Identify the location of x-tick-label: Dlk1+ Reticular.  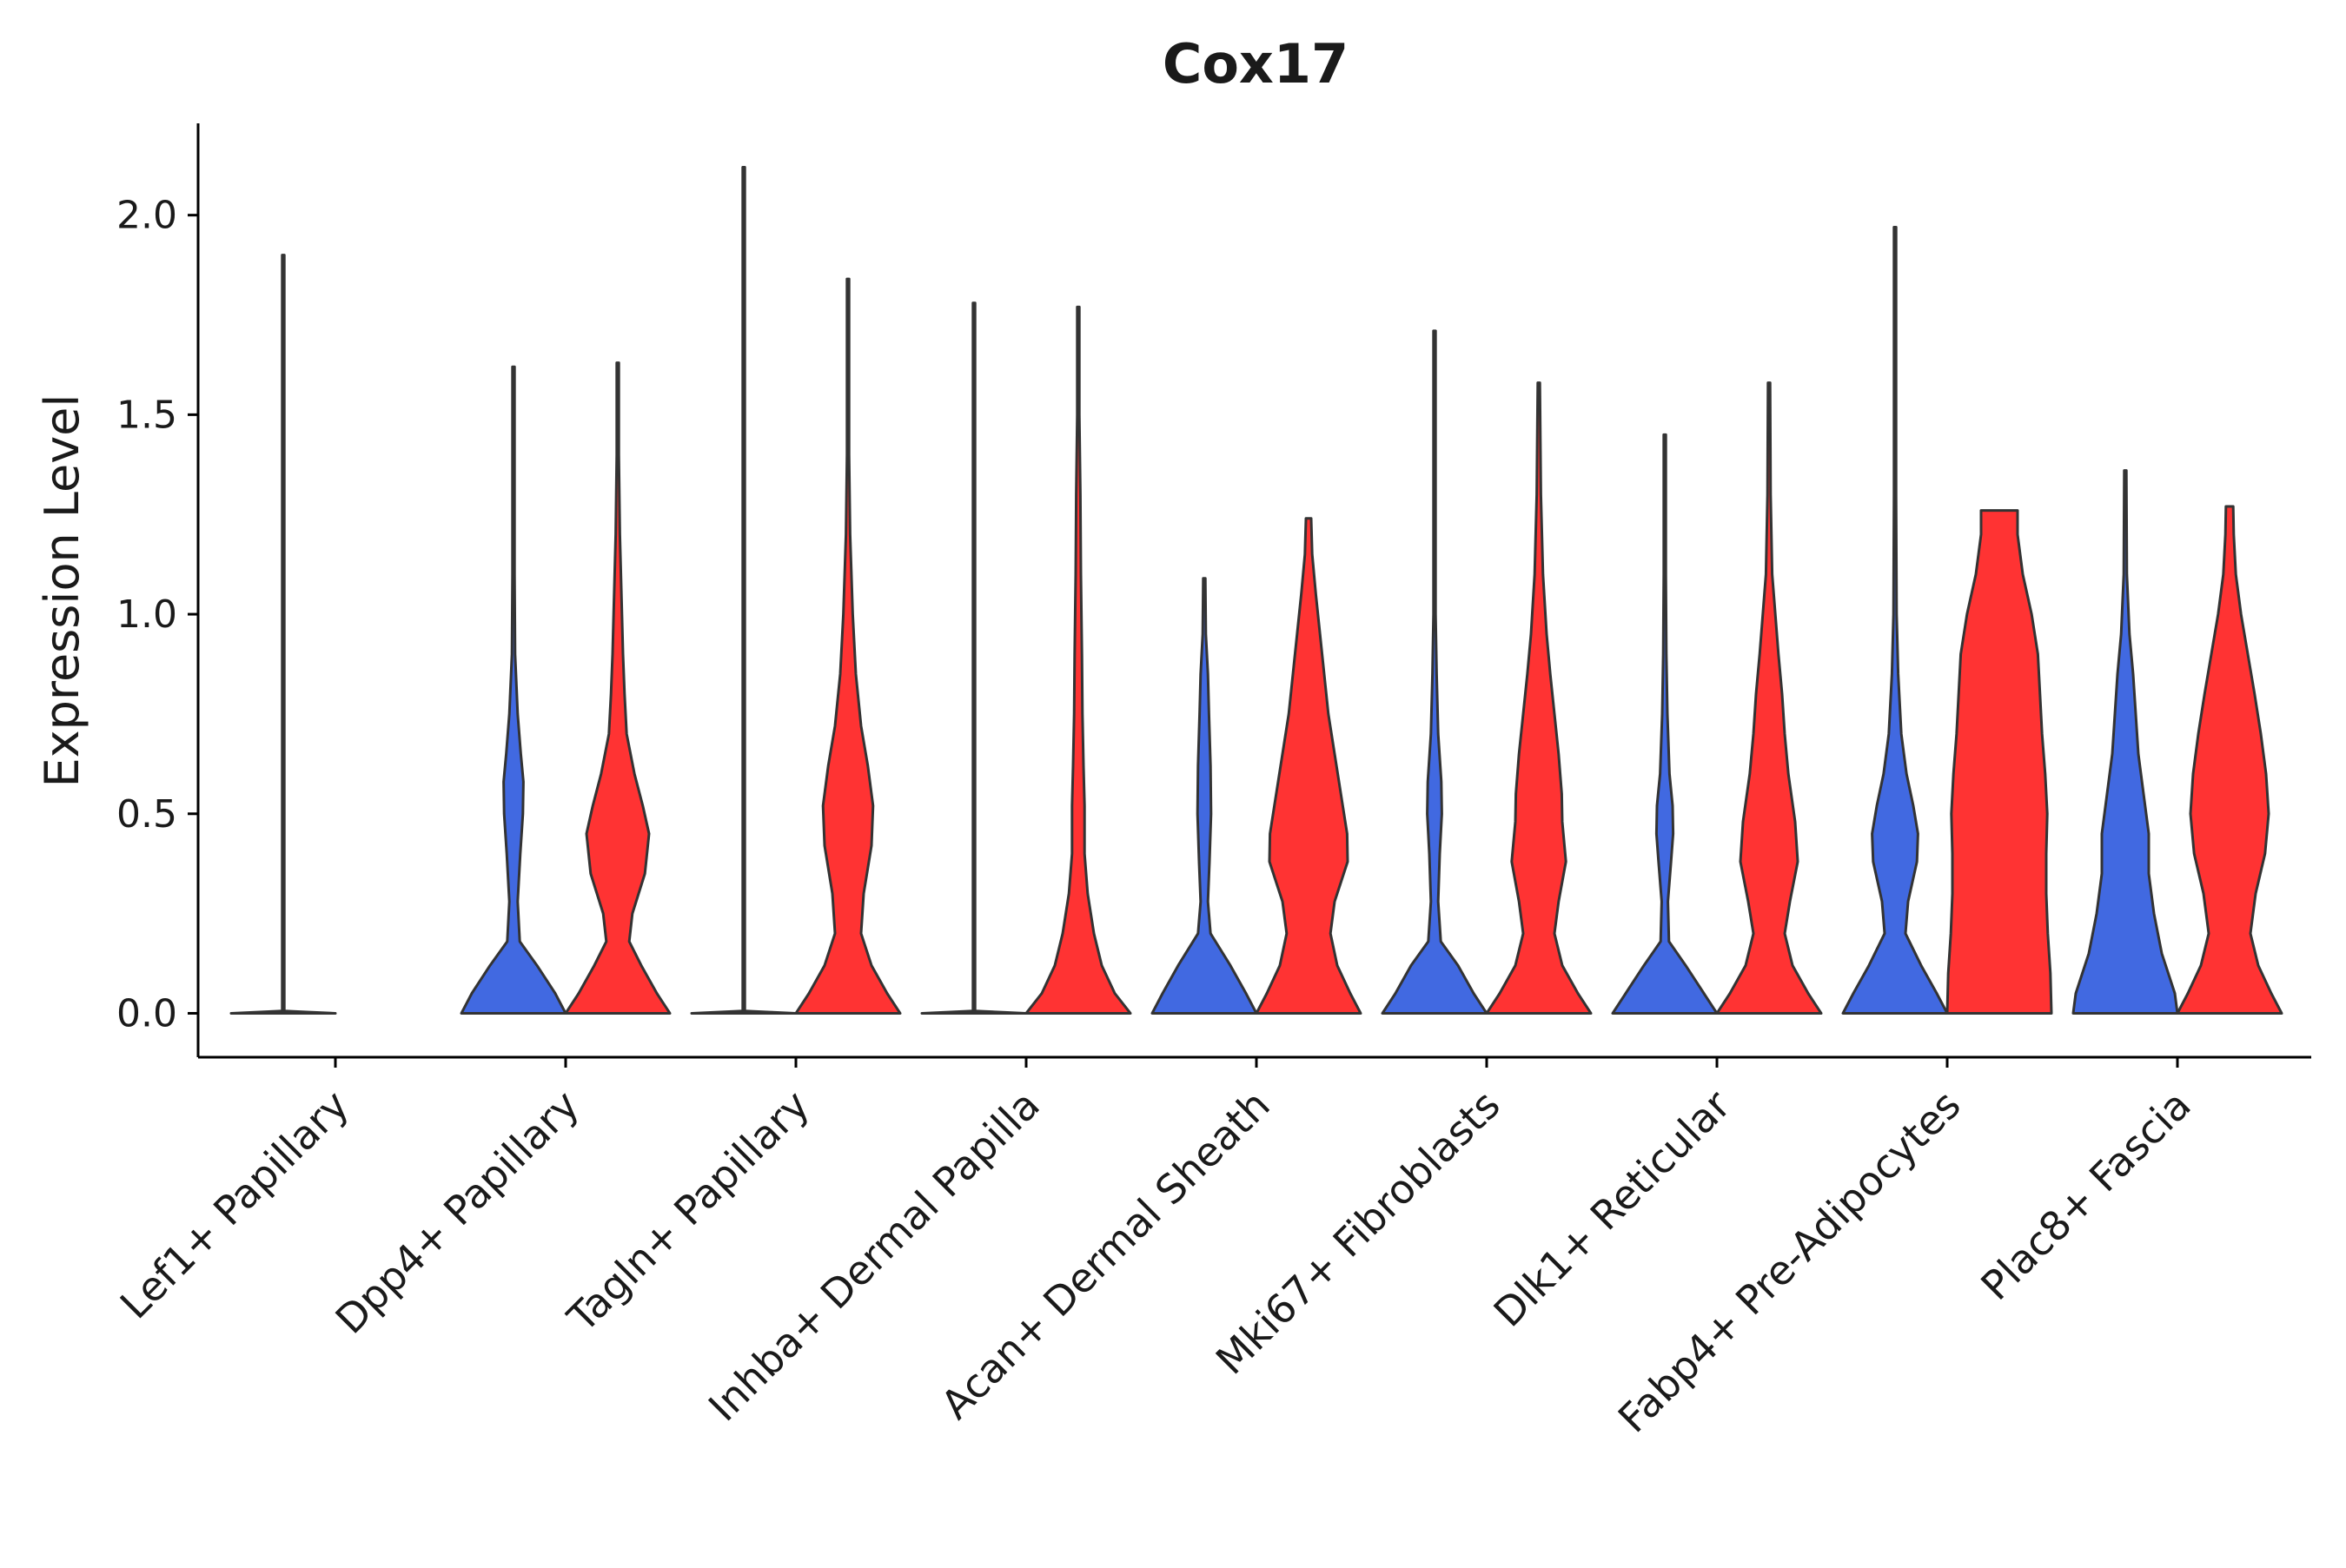
(1612, 1209).